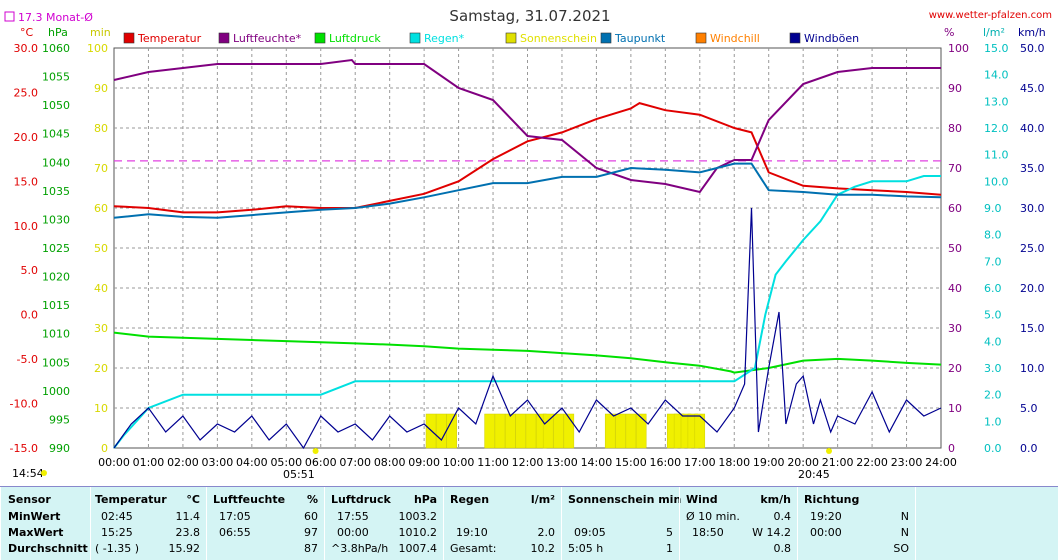  What do you see at coordinates (235, 516) in the screenshot?
I see `hum-min-time: 17:05` at bounding box center [235, 516].